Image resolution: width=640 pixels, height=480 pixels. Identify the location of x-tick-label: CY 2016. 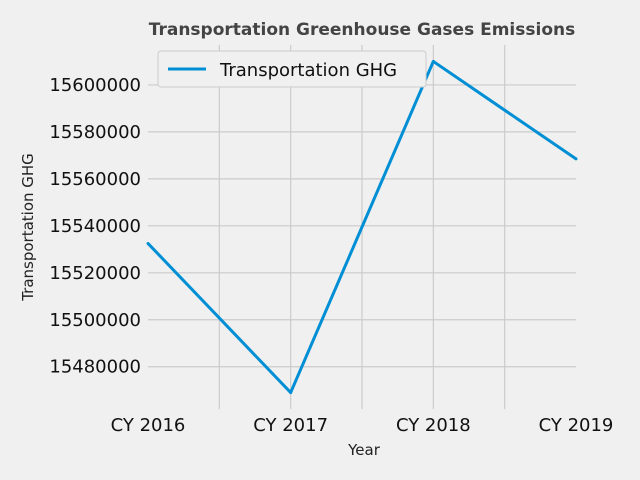
(148, 425).